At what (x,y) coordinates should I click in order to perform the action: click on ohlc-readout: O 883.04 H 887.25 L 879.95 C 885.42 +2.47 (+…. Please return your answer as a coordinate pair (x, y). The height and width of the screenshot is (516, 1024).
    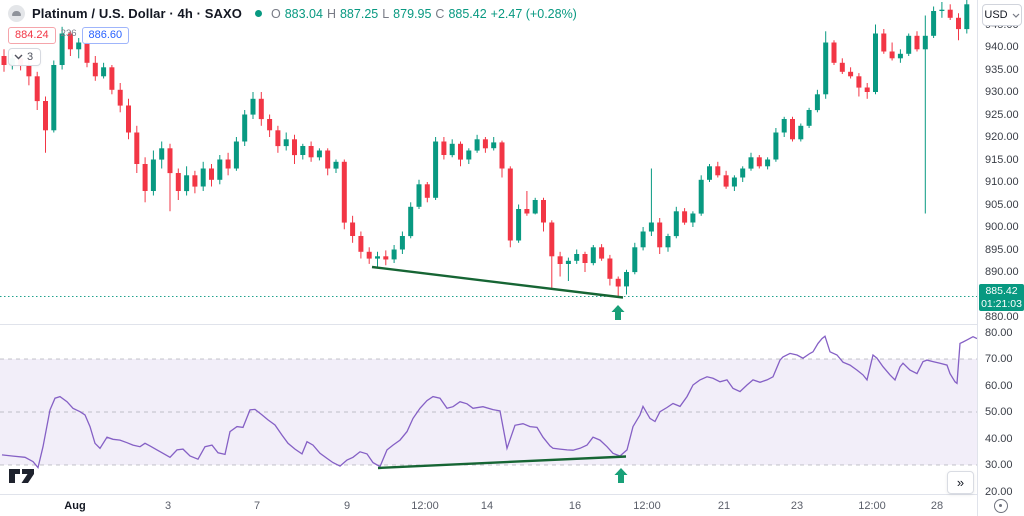
    Looking at the image, I should click on (424, 14).